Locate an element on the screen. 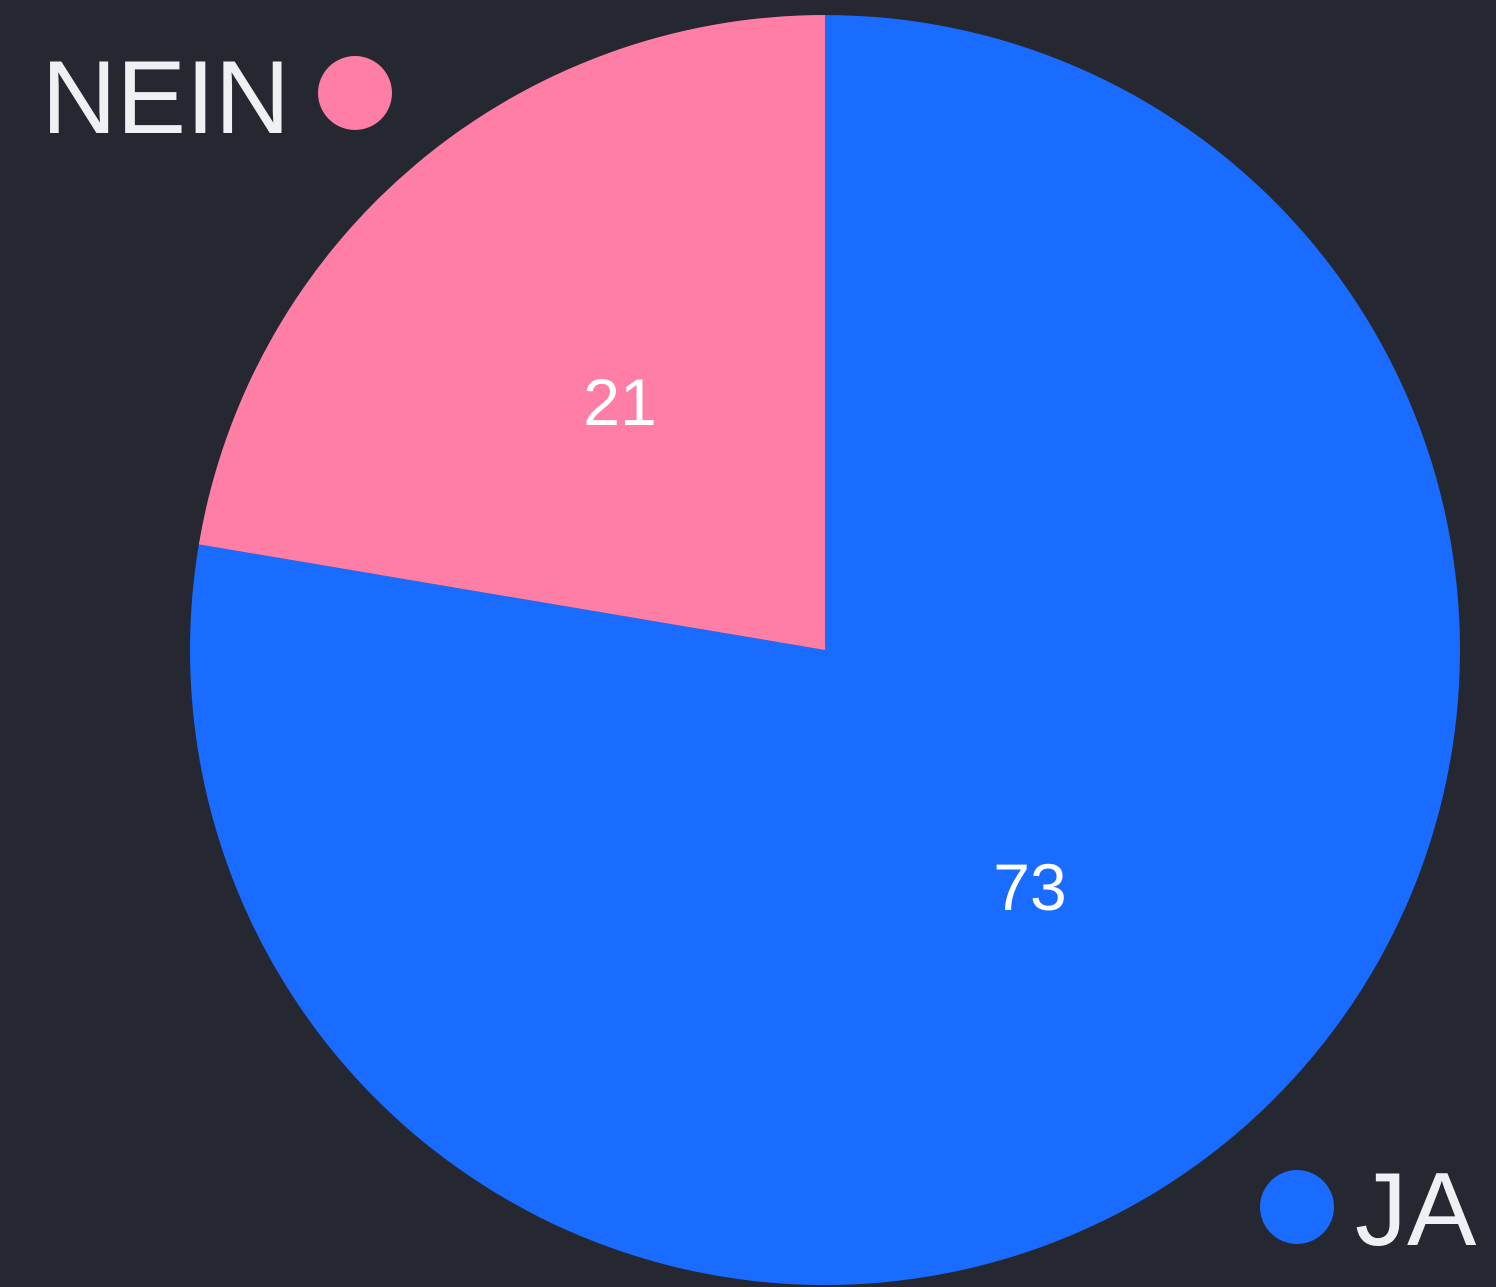  data-label: 73 is located at coordinates (1029, 887).